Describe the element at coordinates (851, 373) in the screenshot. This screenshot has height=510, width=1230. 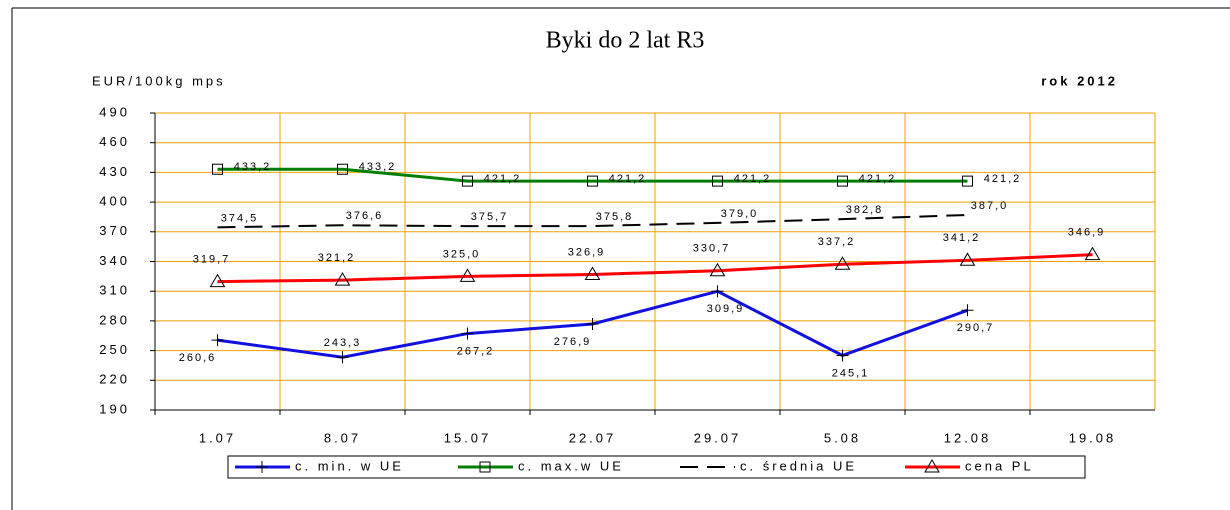
I see `value-label: 245,1` at that location.